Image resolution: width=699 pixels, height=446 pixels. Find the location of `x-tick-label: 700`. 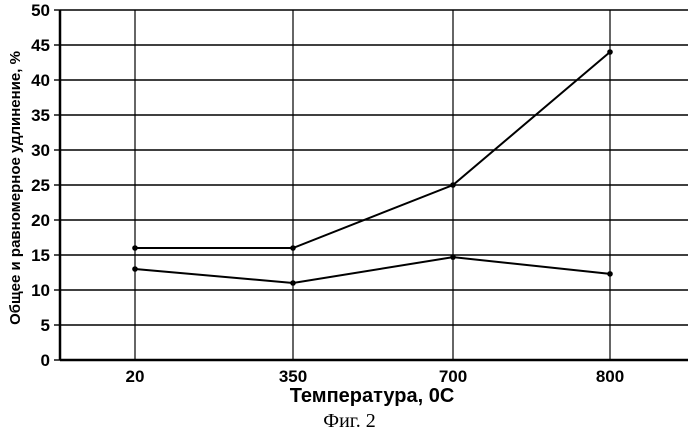

x-tick-label: 700 is located at coordinates (453, 376).